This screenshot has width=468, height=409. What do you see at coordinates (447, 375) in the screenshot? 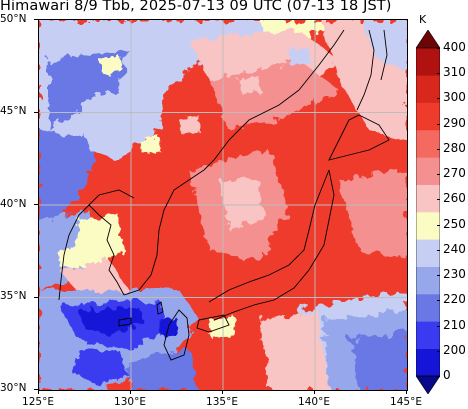
I see `colorbar-tick-label: 0` at bounding box center [447, 375].